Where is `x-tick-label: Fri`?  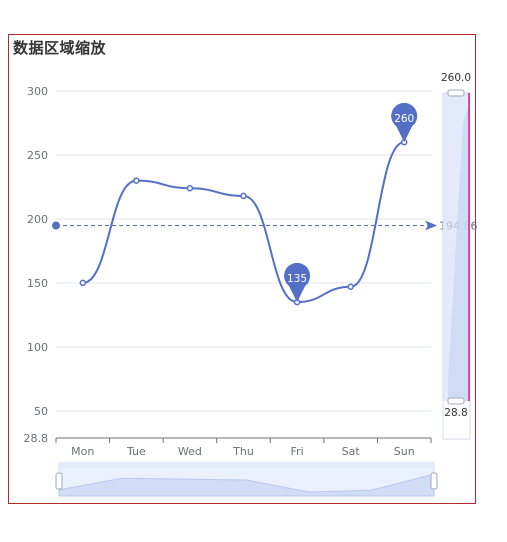
x-tick-label: Fri is located at coordinates (297, 451).